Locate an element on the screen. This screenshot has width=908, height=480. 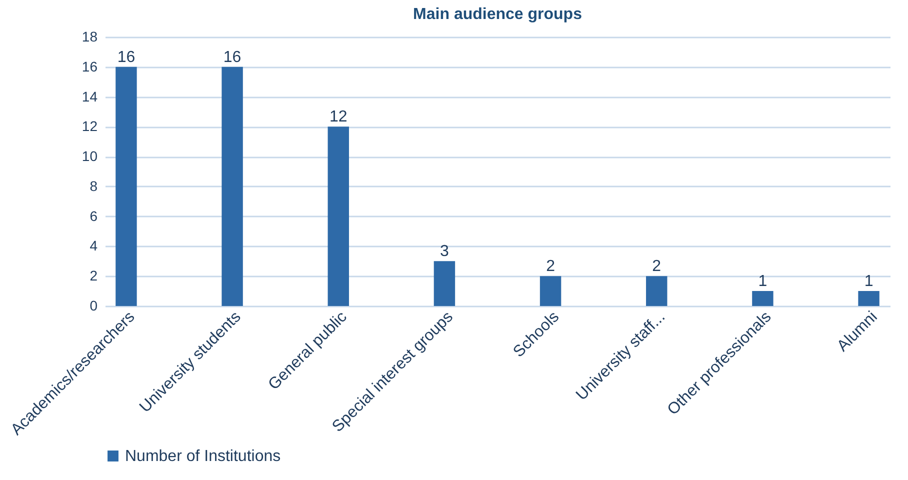
y-tick-label: 10 is located at coordinates (90, 156).